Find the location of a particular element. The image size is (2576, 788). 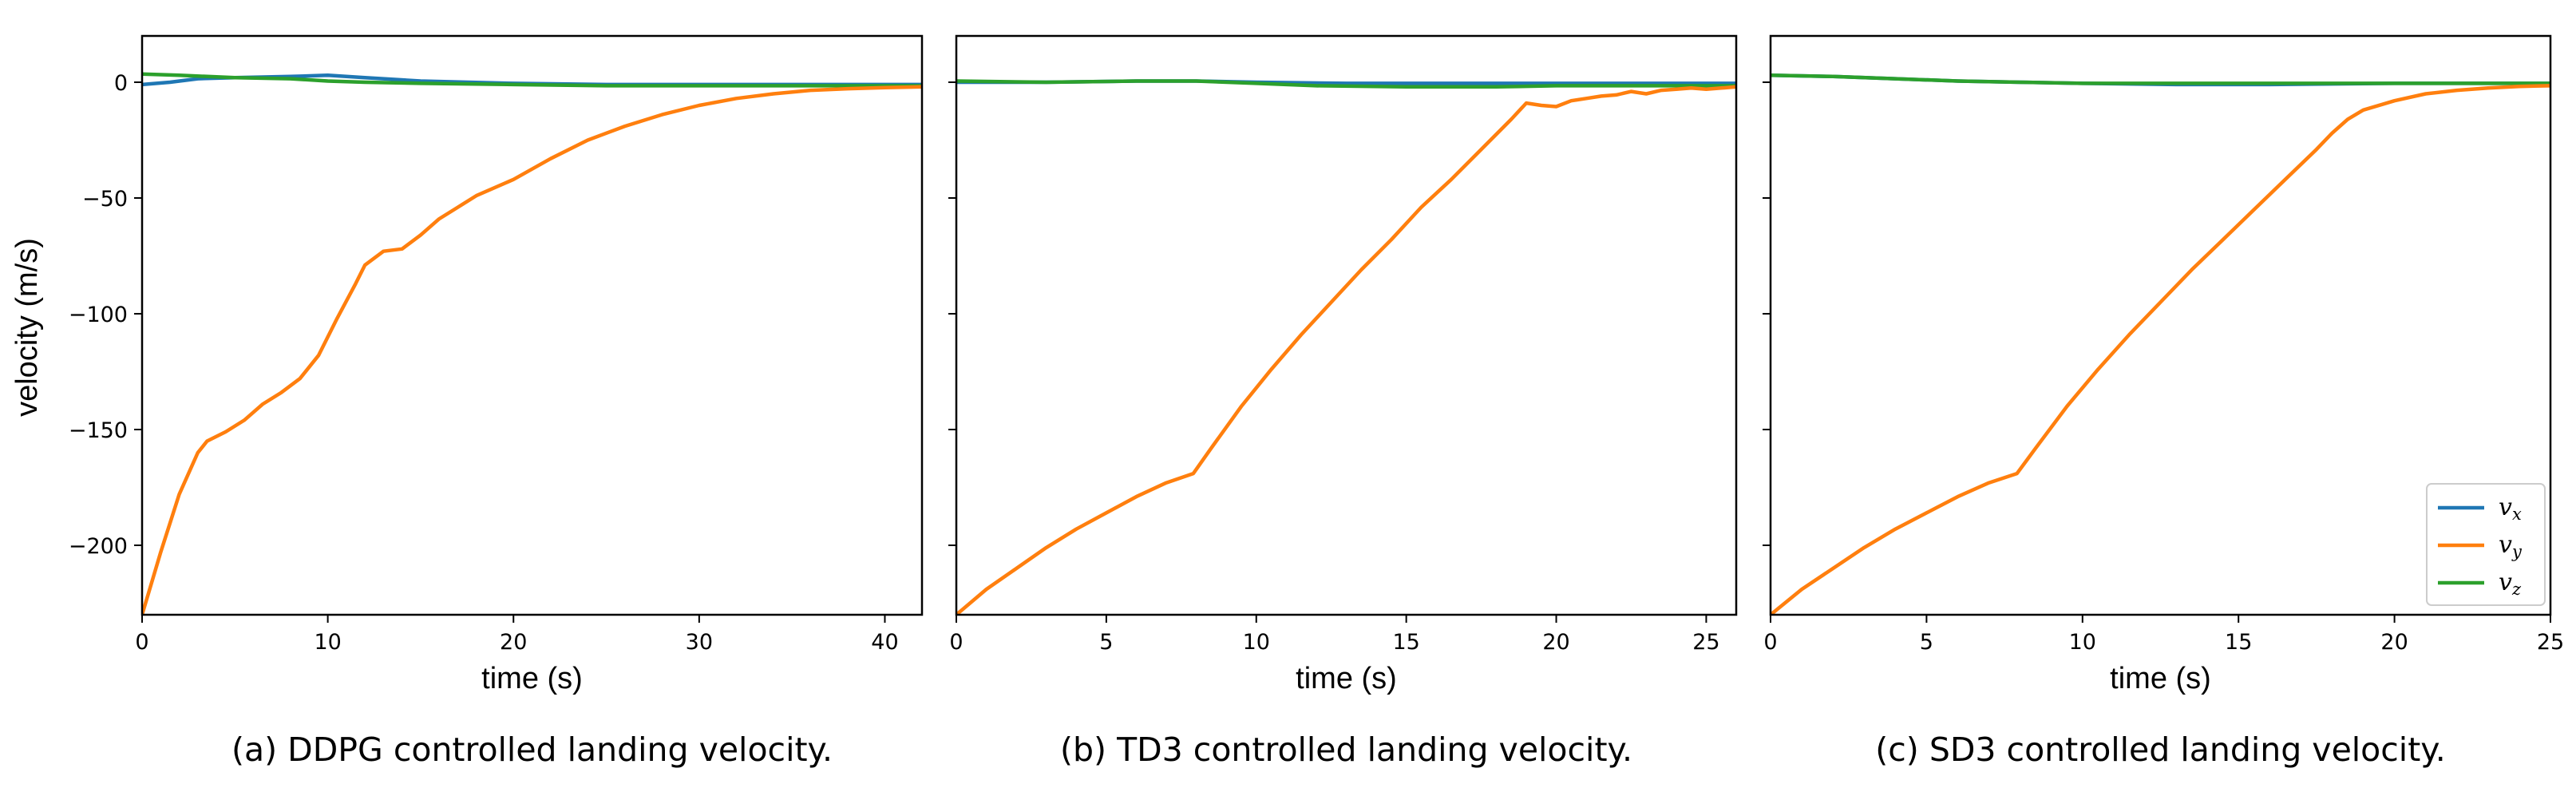

panel-caption: (b) TD3 controlled landing velocity. is located at coordinates (1346, 750).